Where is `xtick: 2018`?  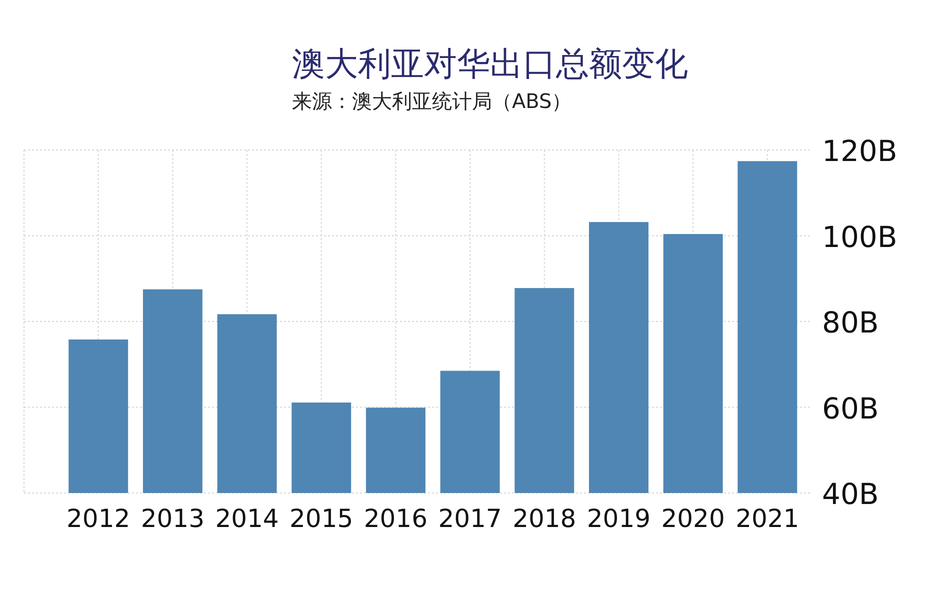 xtick: 2018 is located at coordinates (544, 518).